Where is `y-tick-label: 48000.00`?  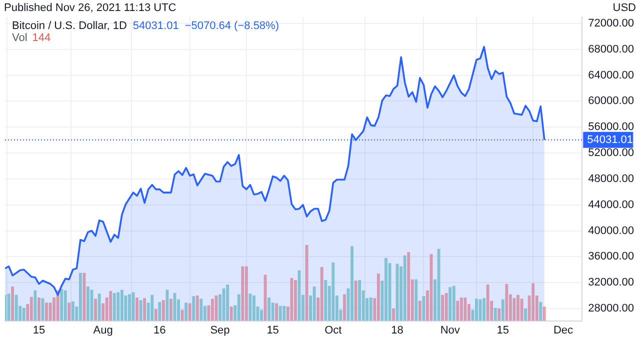
y-tick-label: 48000.00 is located at coordinates (611, 178).